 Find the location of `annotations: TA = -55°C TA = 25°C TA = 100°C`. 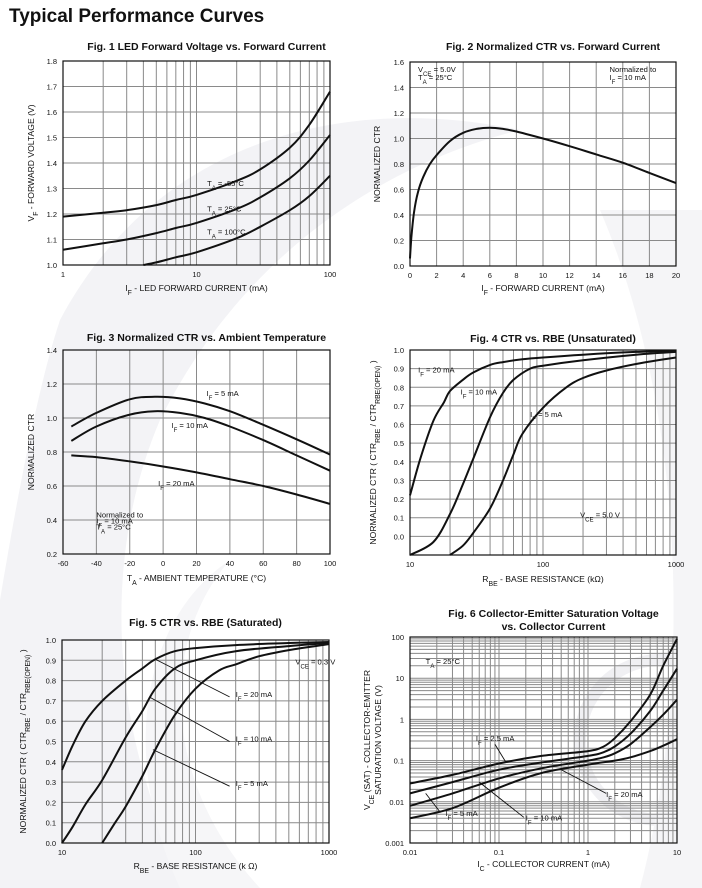

annotations: TA = -55°C TA = 25°C TA = 100°C is located at coordinates (226, 209).